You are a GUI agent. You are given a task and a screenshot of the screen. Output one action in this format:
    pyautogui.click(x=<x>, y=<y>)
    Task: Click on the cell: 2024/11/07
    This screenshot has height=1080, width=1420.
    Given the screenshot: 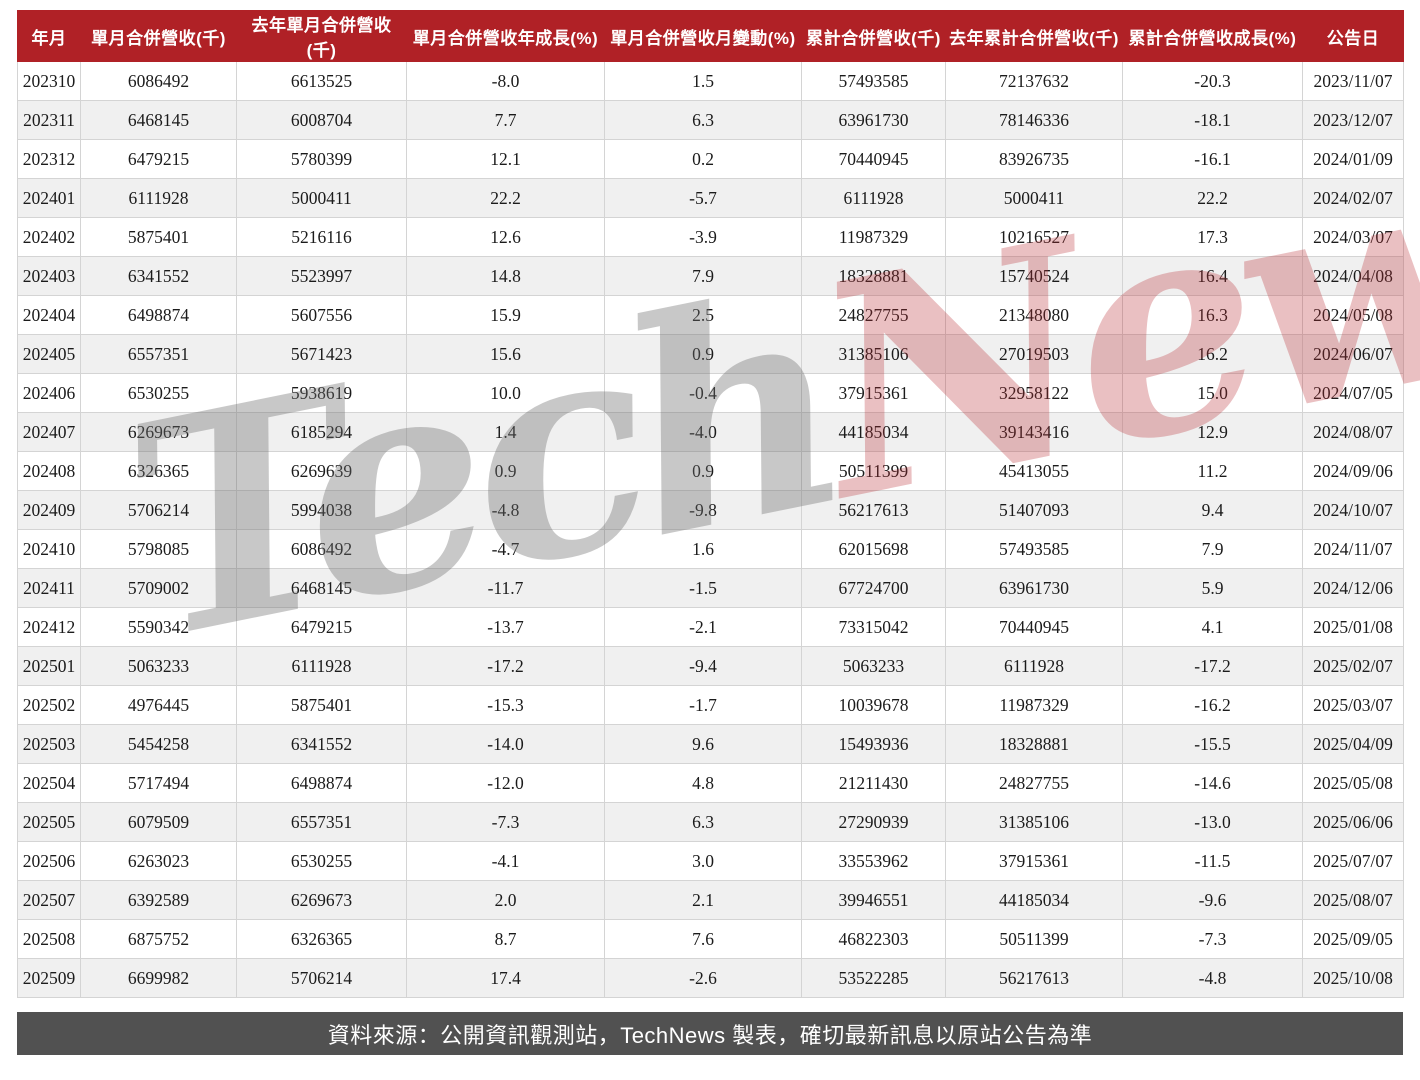 What is the action you would take?
    pyautogui.click(x=1353, y=549)
    